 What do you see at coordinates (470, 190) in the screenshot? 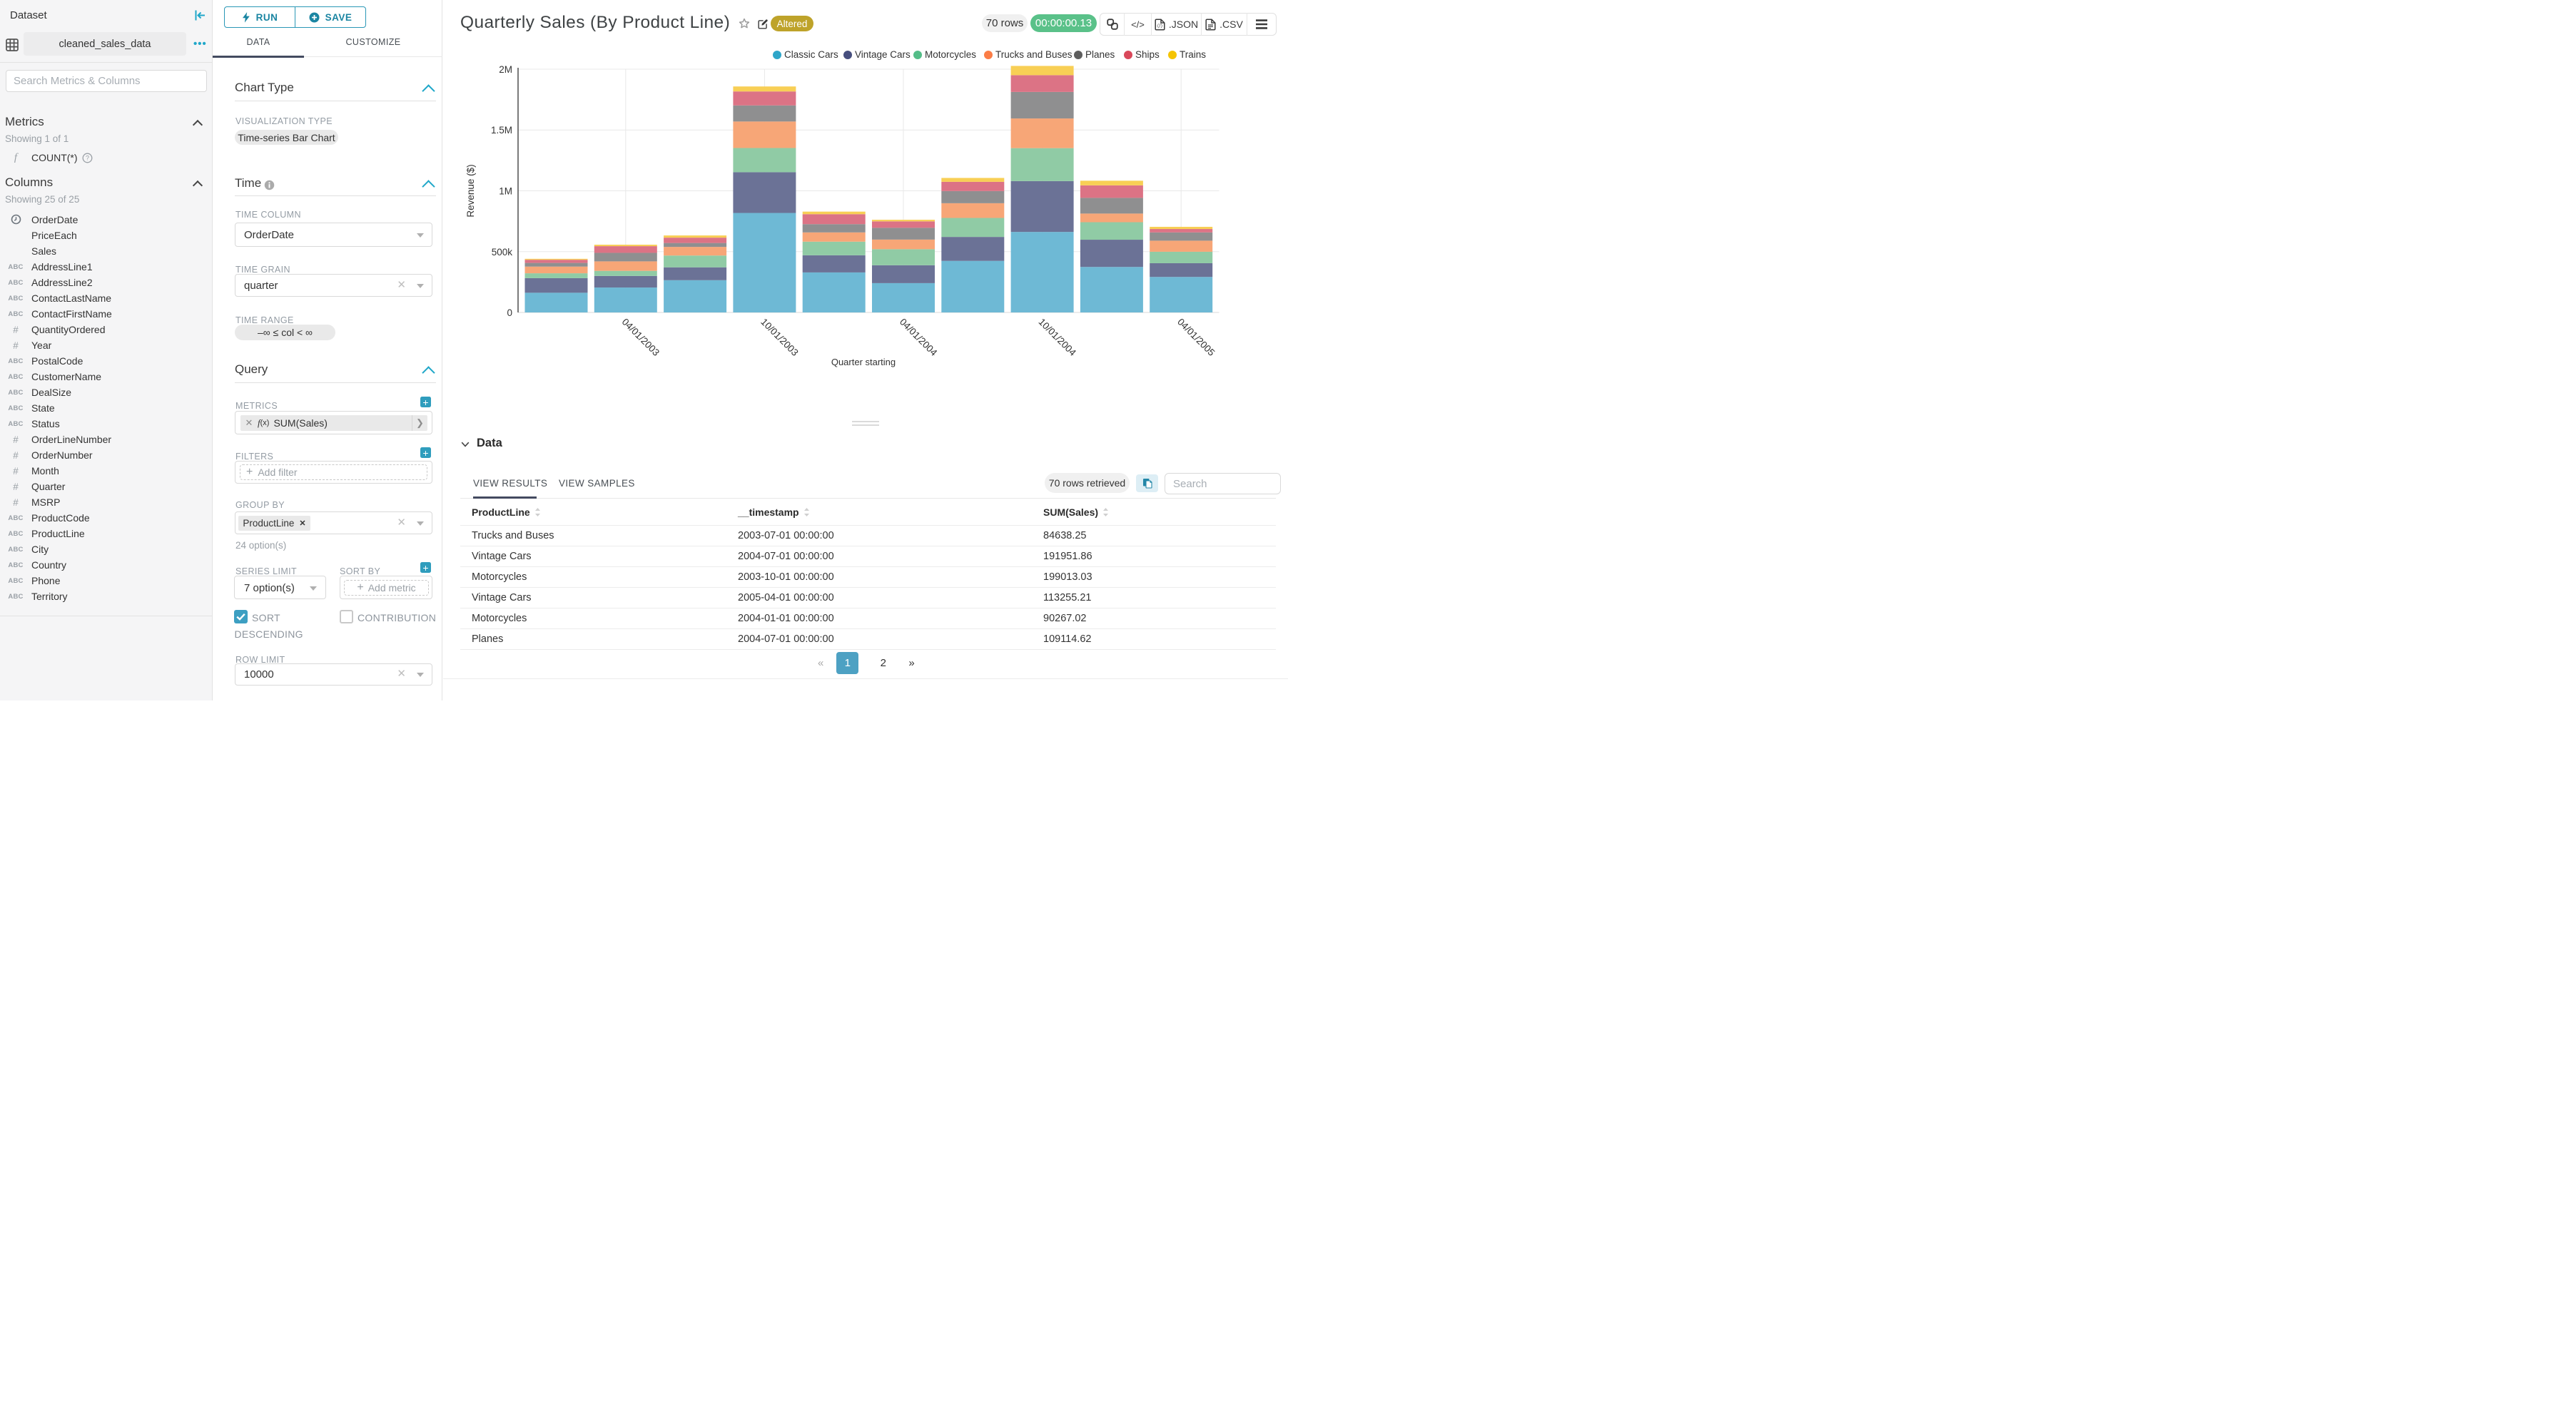
I see `svg-text: Revenue ($)` at bounding box center [470, 190].